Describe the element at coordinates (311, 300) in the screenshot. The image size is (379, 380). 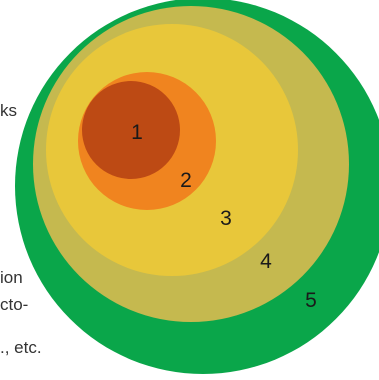
I see `ring-label-5: 5` at that location.